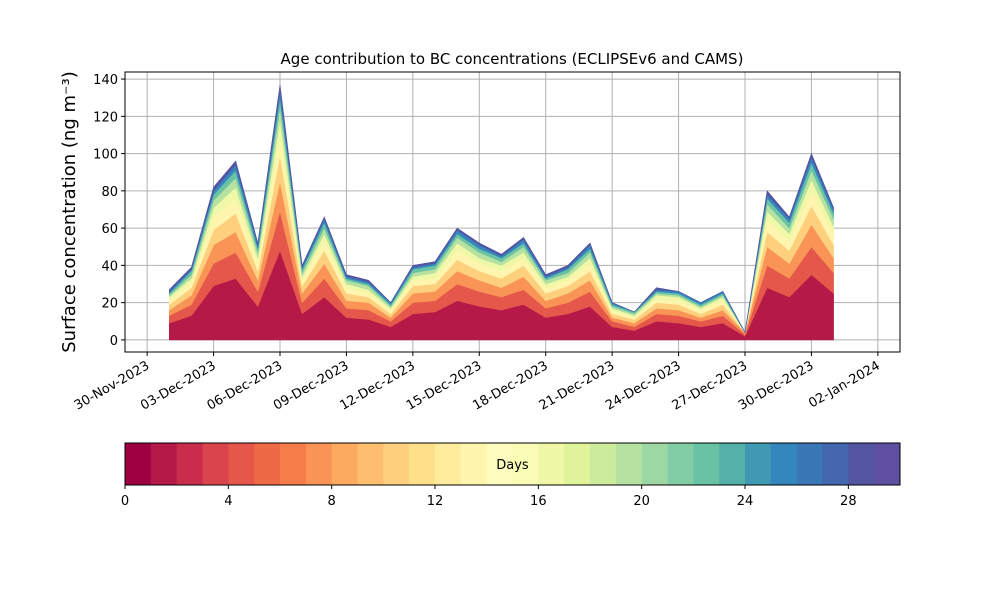  I want to click on colorbar-tick-label: 28, so click(848, 501).